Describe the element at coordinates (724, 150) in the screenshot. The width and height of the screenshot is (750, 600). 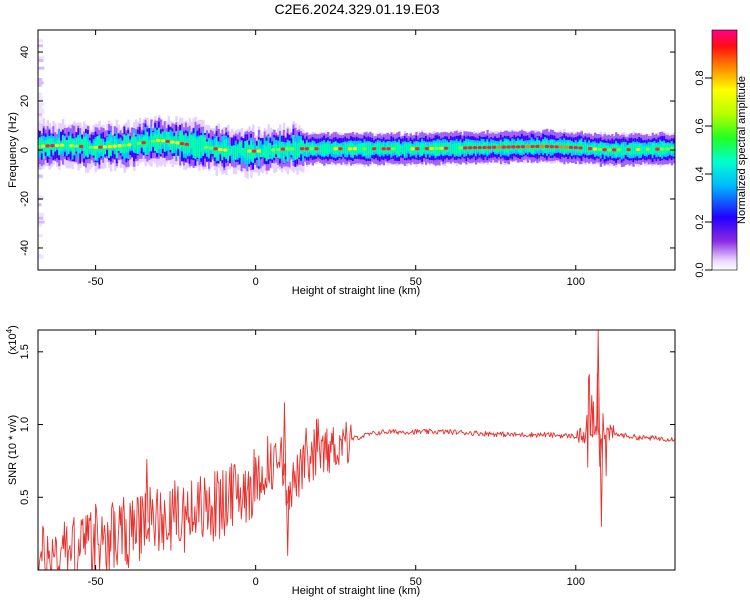
I see `colorbar-frame` at that location.